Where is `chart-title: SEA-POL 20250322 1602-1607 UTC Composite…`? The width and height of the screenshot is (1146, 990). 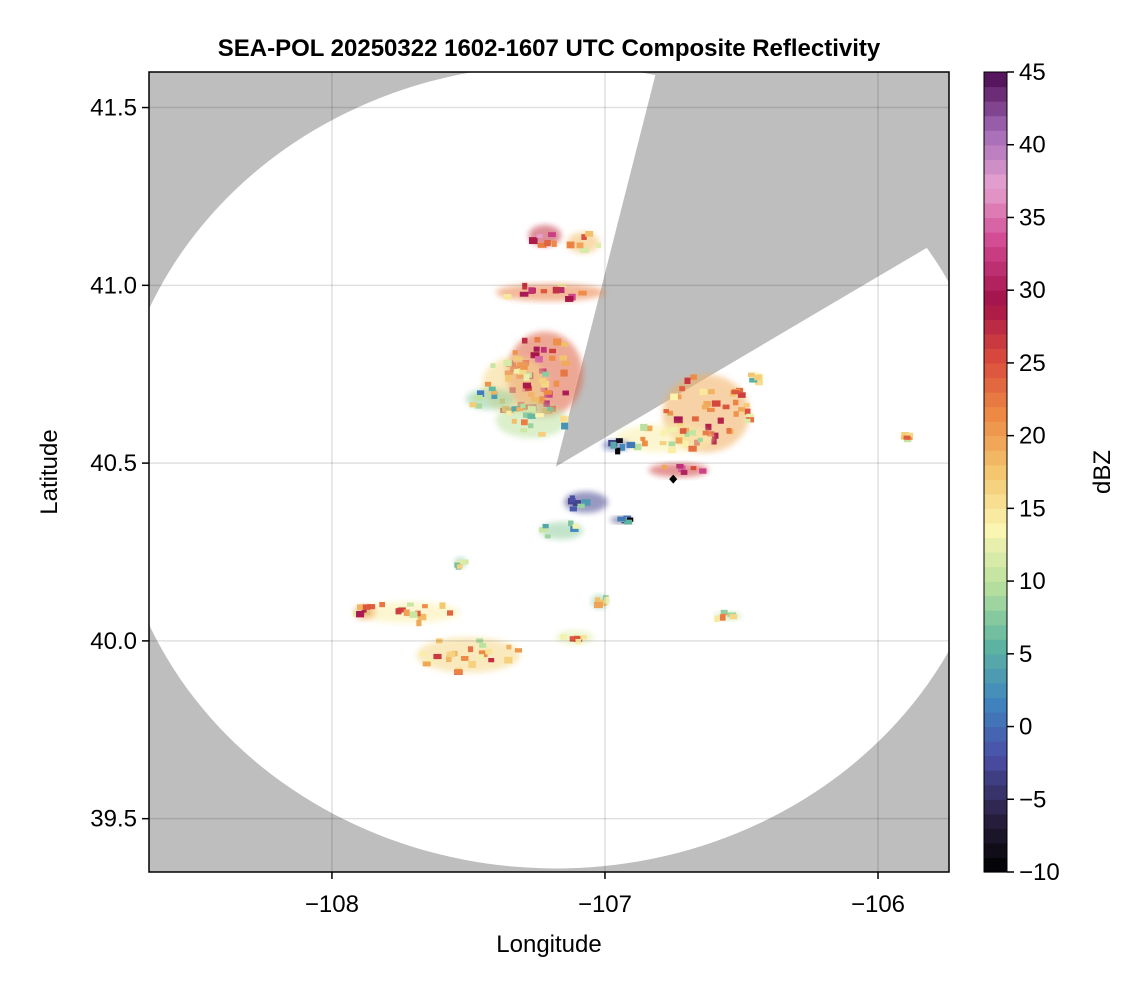 chart-title: SEA-POL 20250322 1602-1607 UTC Composite… is located at coordinates (549, 48).